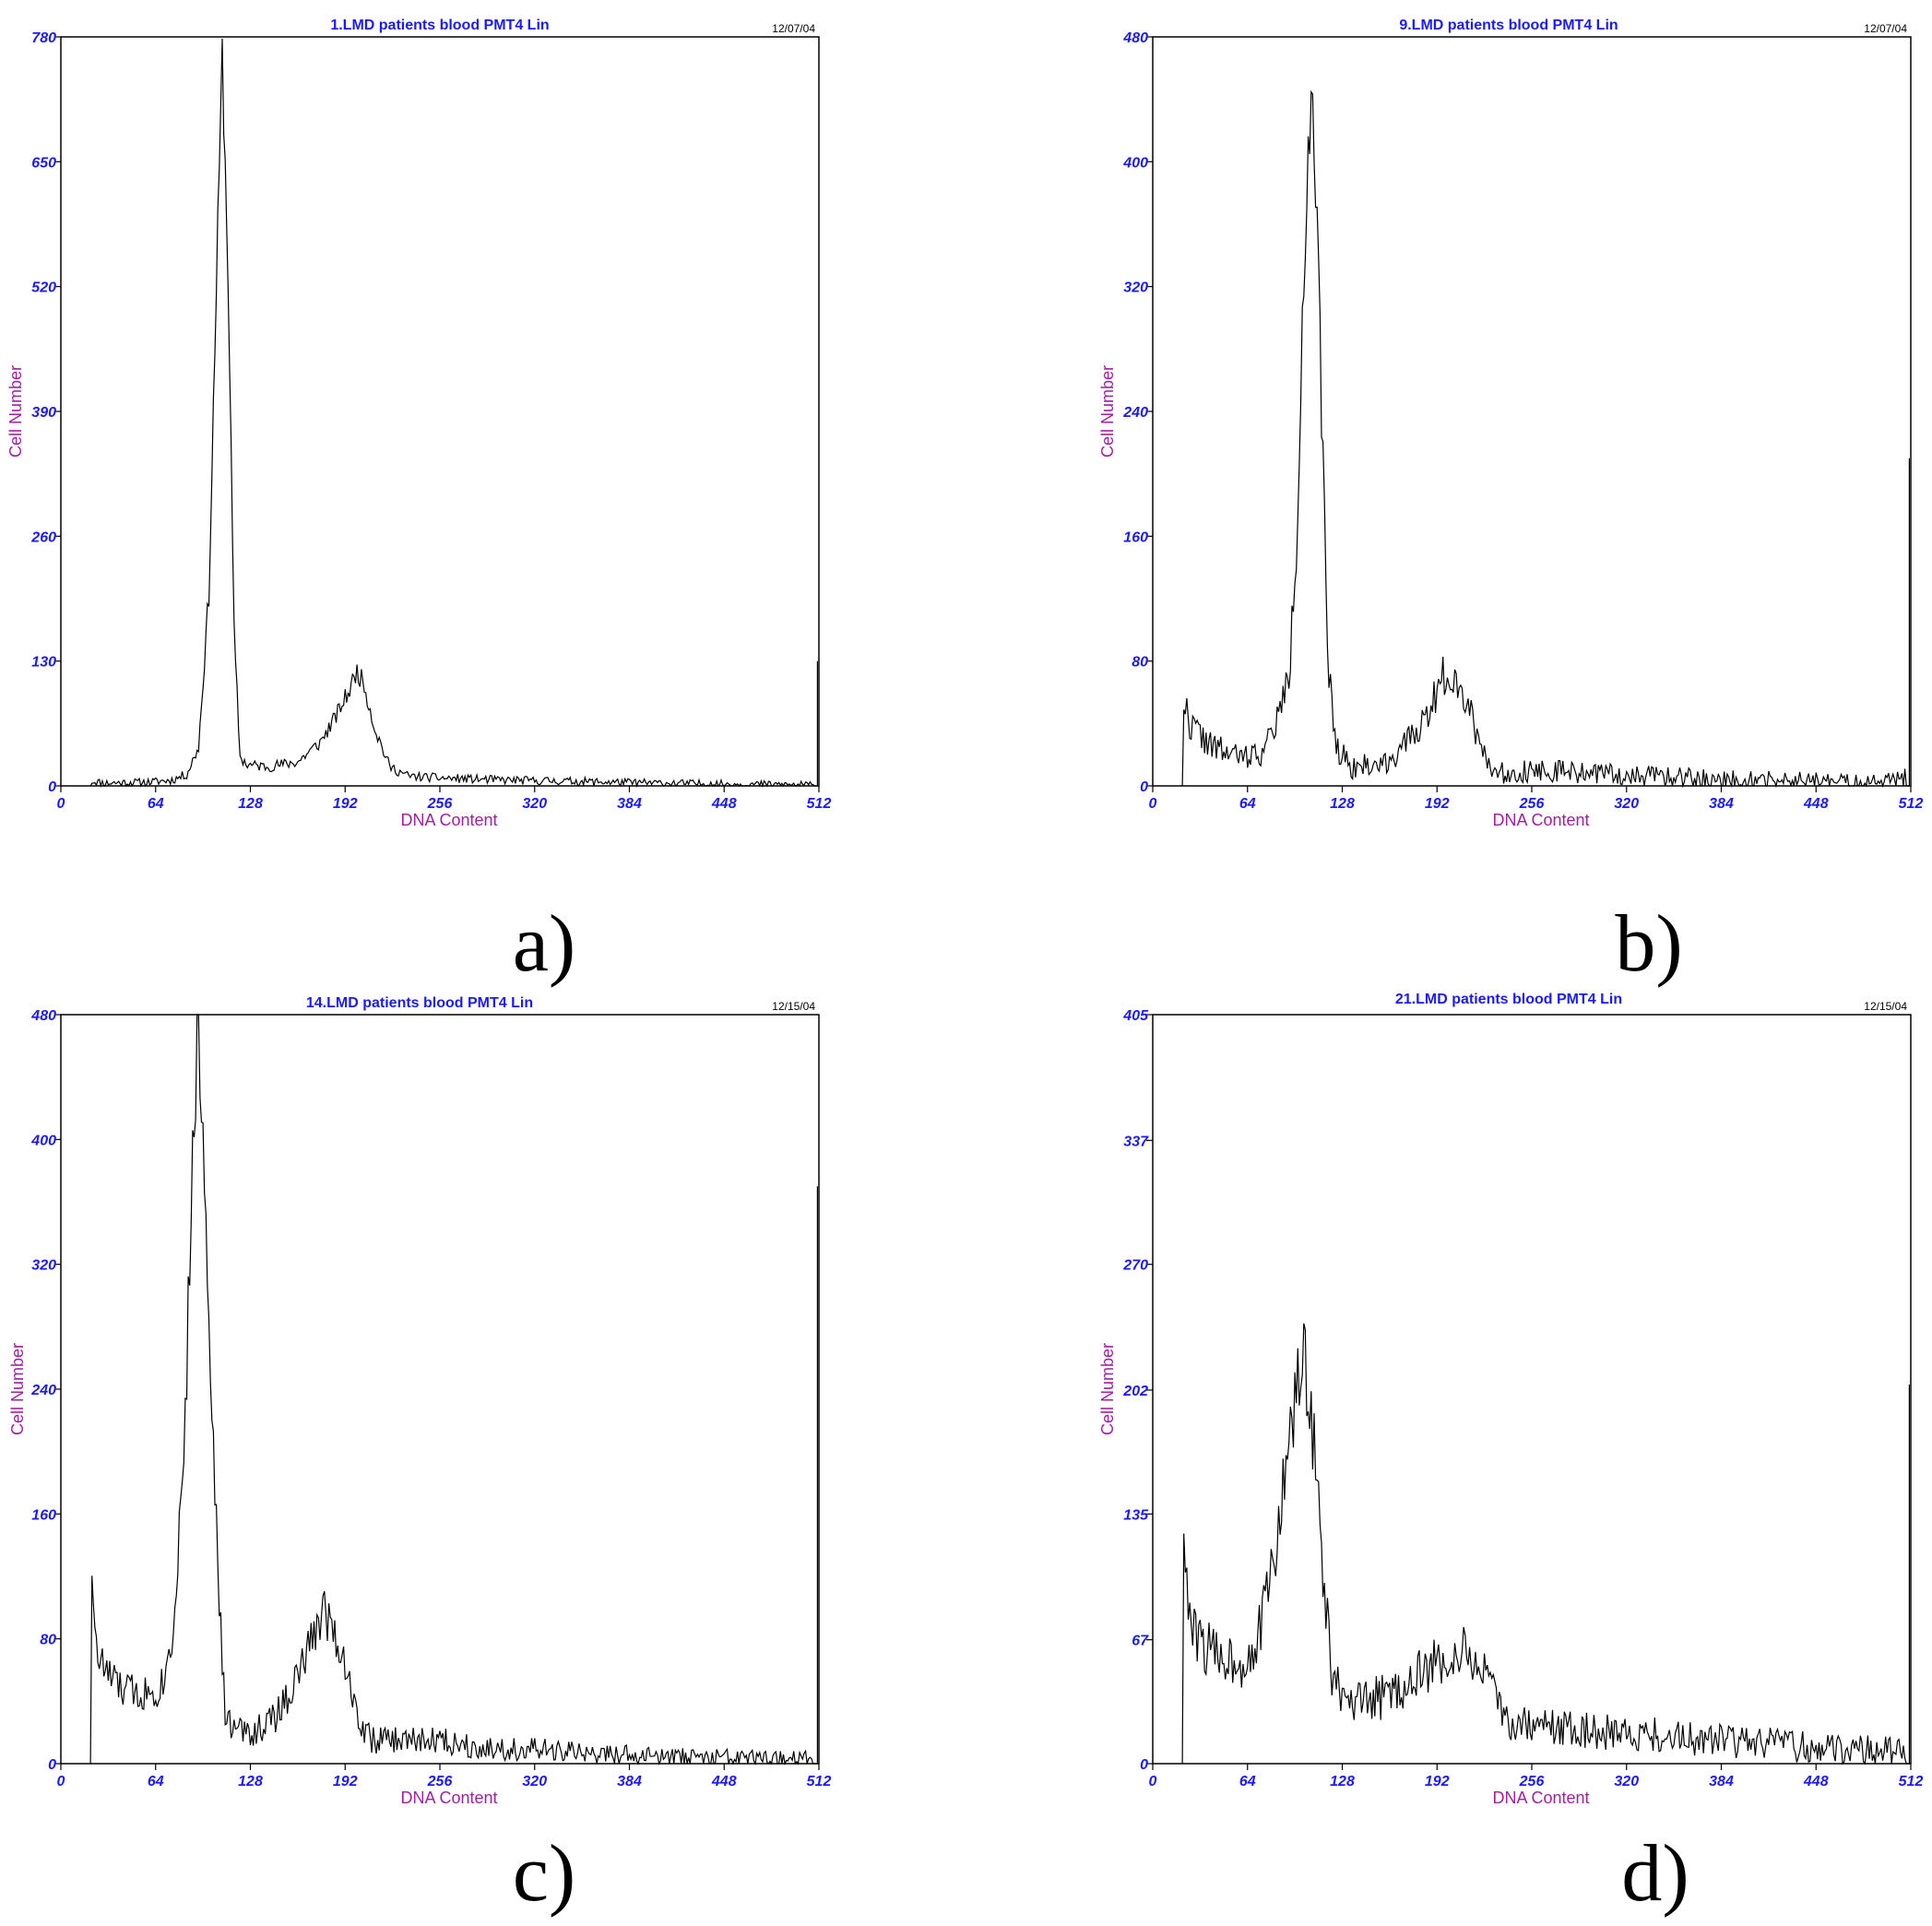 This screenshot has width=1932, height=1926. What do you see at coordinates (544, 944) in the screenshot?
I see `panel-label: a)` at bounding box center [544, 944].